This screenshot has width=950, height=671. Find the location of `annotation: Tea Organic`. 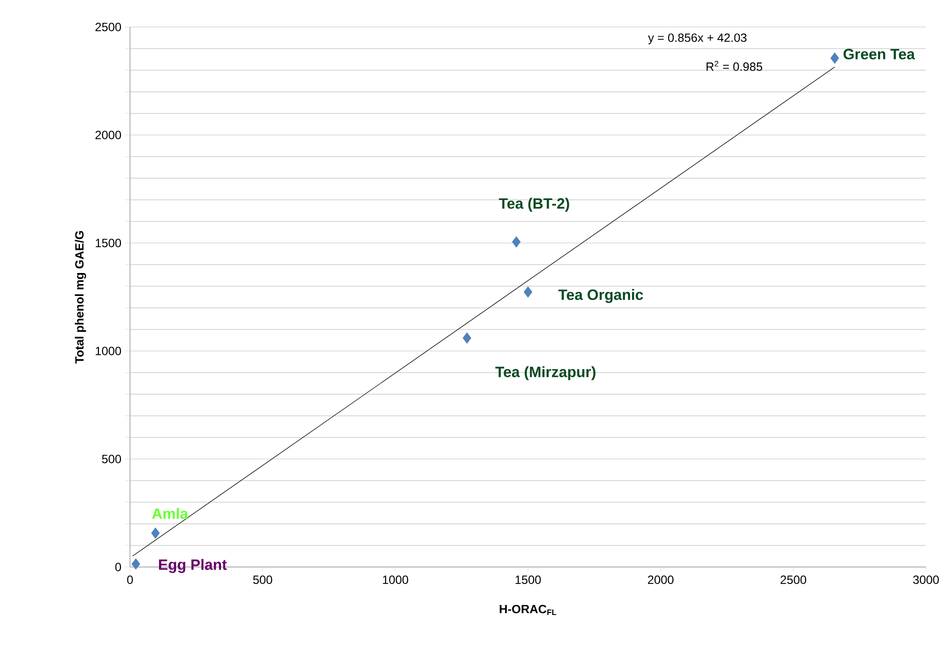

annotation: Tea Organic is located at coordinates (601, 296).